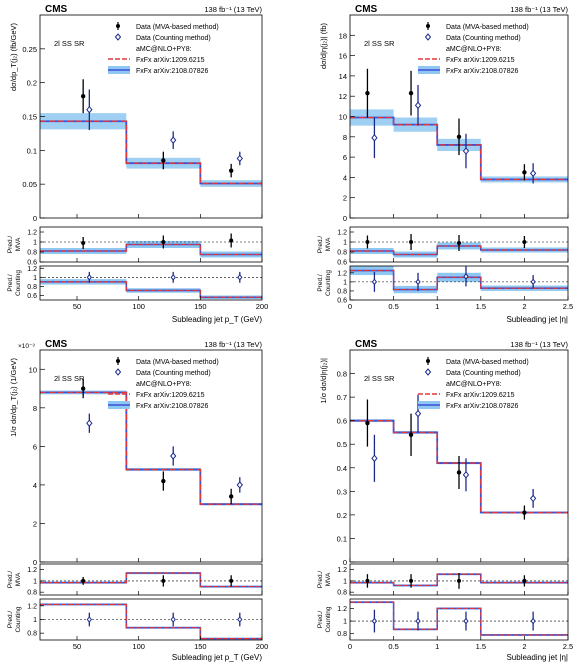 The image size is (580, 668). I want to click on ratio1-fxfx2-line, so click(151, 580).